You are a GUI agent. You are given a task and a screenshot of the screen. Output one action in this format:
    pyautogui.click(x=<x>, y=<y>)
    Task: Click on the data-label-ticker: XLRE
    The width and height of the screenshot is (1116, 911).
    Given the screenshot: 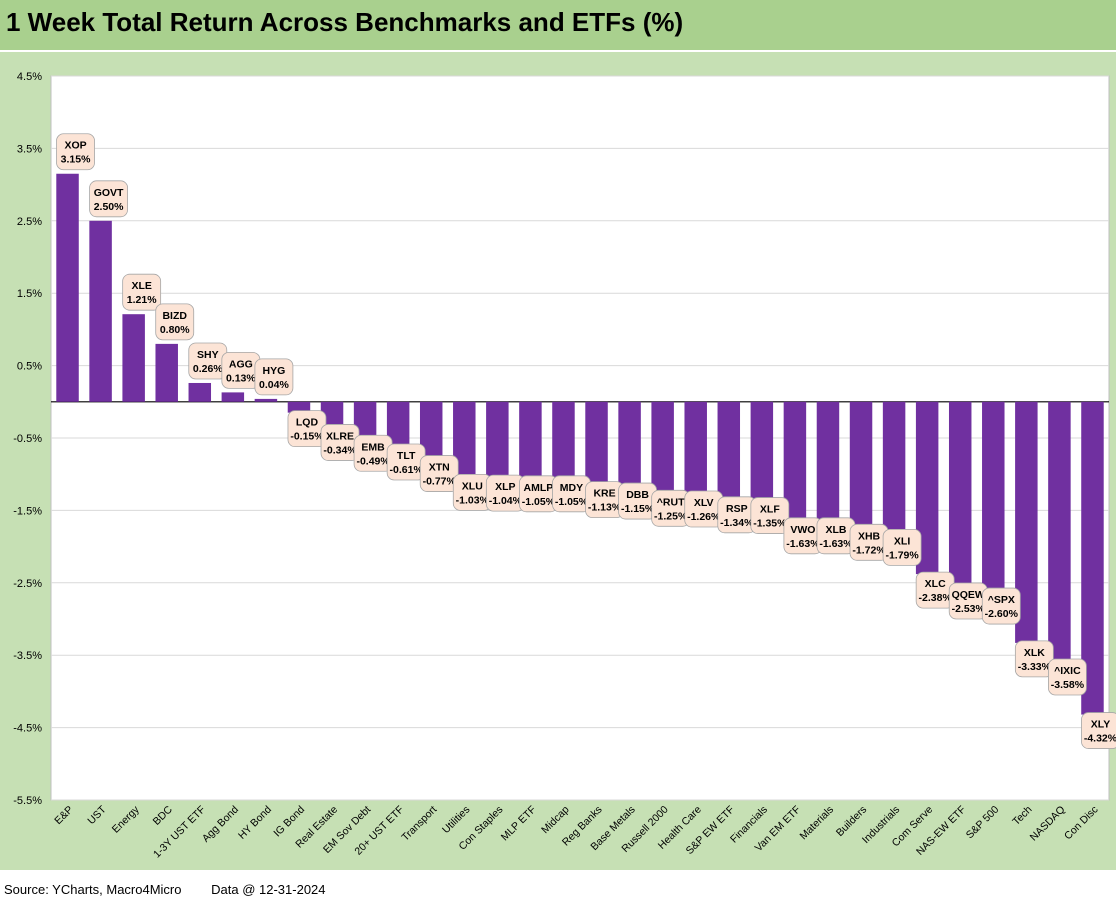 What is the action you would take?
    pyautogui.click(x=340, y=436)
    